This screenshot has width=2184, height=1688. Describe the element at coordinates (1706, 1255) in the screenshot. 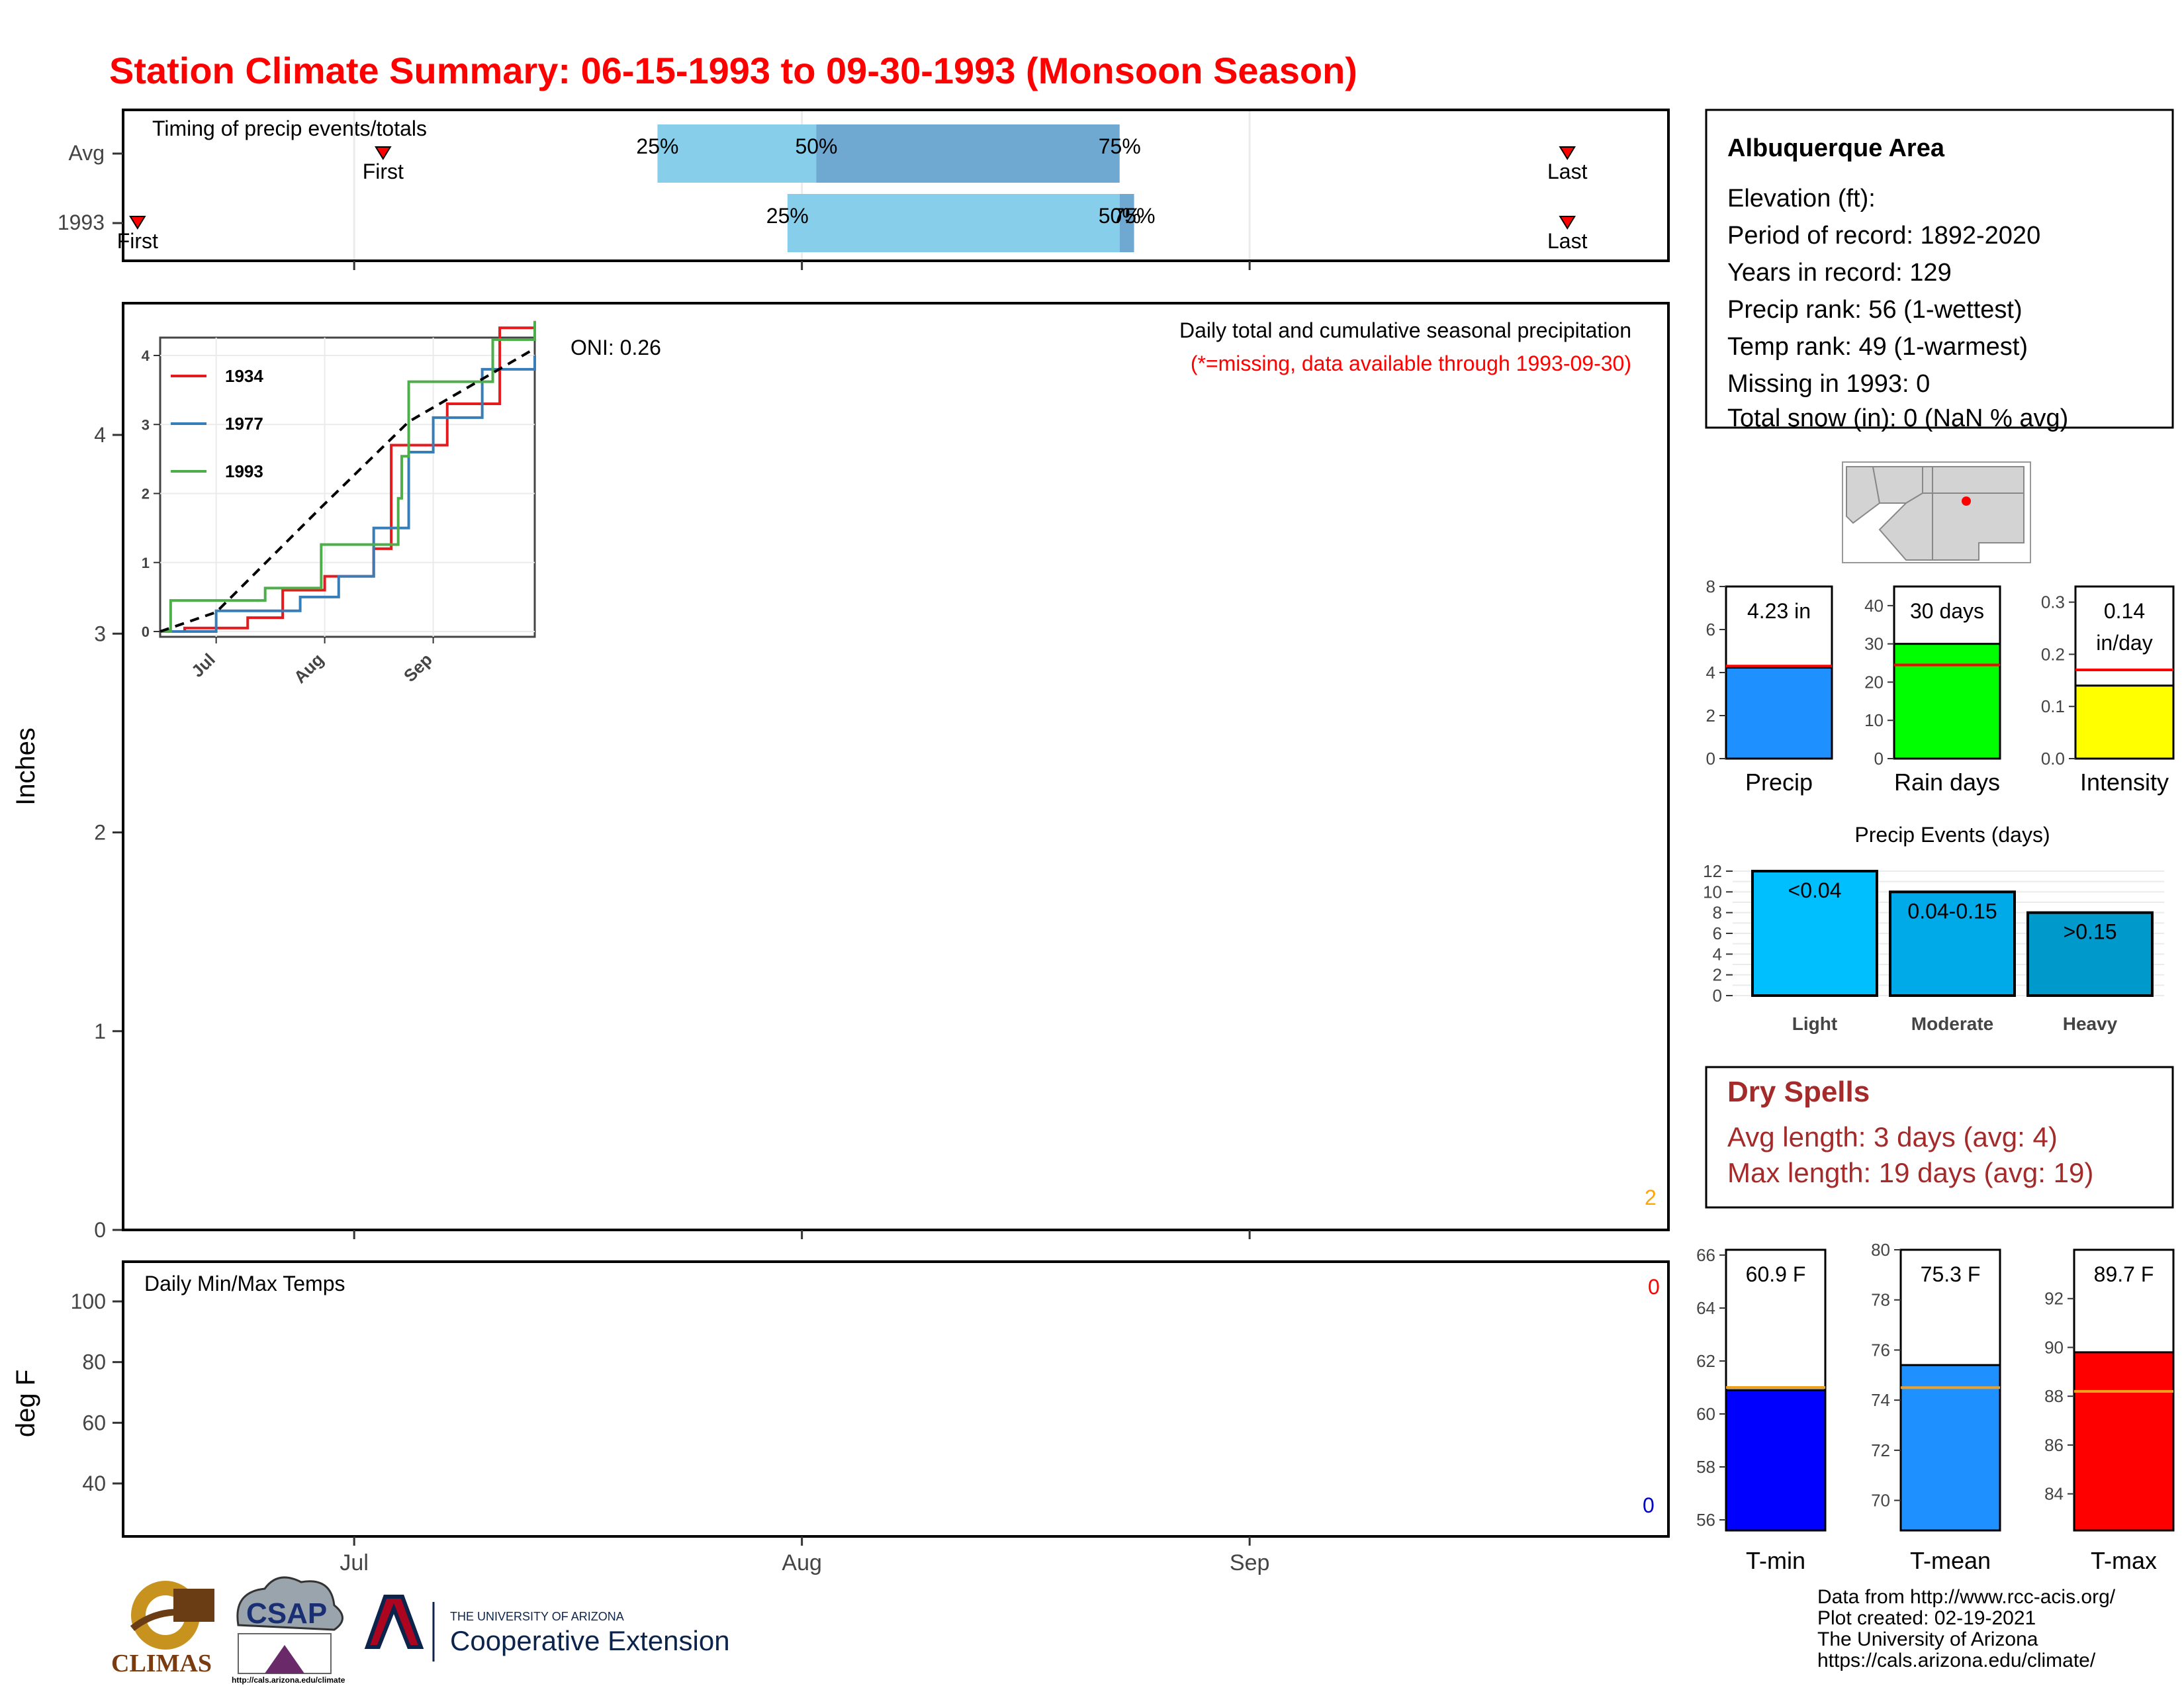

I see `mini-bar-tick-label: 66` at that location.